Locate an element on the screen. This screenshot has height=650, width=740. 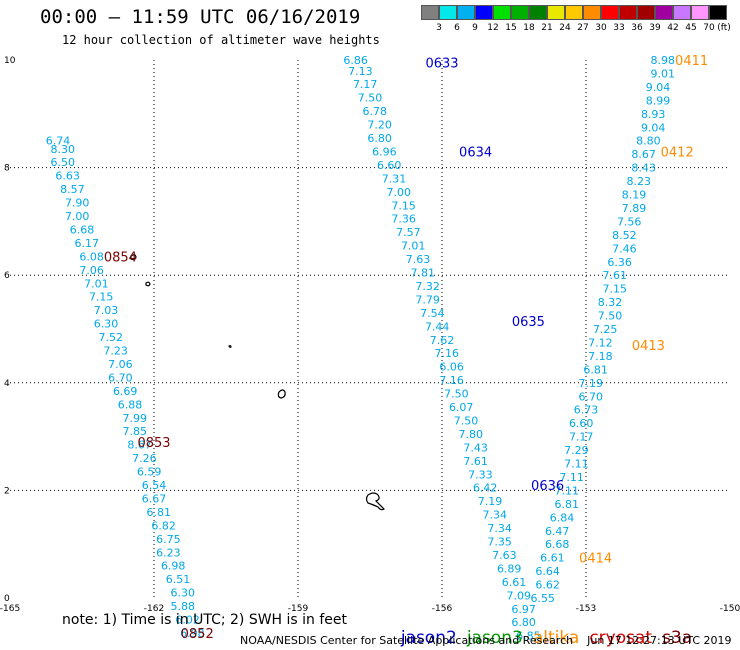
legend-unit-label: (ft) is located at coordinates (724, 28).